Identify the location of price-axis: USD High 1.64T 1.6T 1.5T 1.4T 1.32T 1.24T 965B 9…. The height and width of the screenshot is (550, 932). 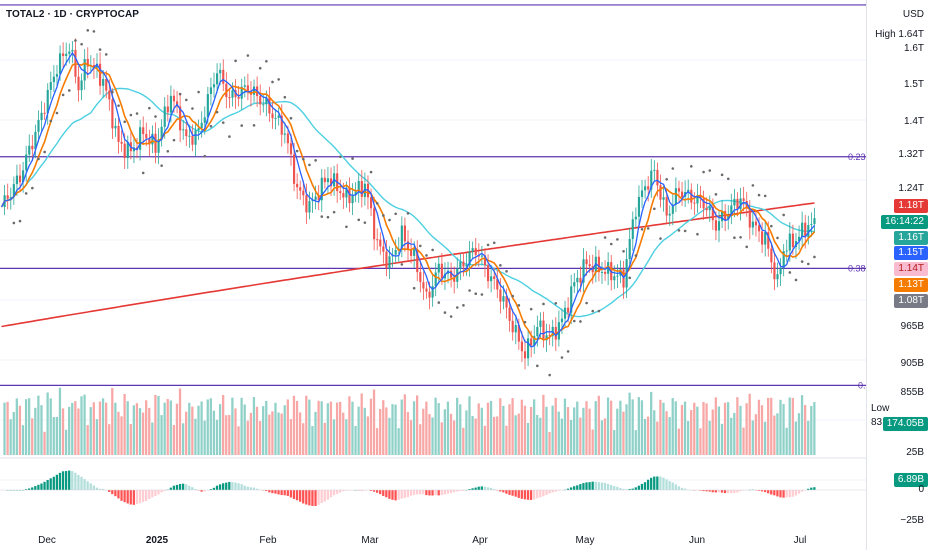
(899, 275).